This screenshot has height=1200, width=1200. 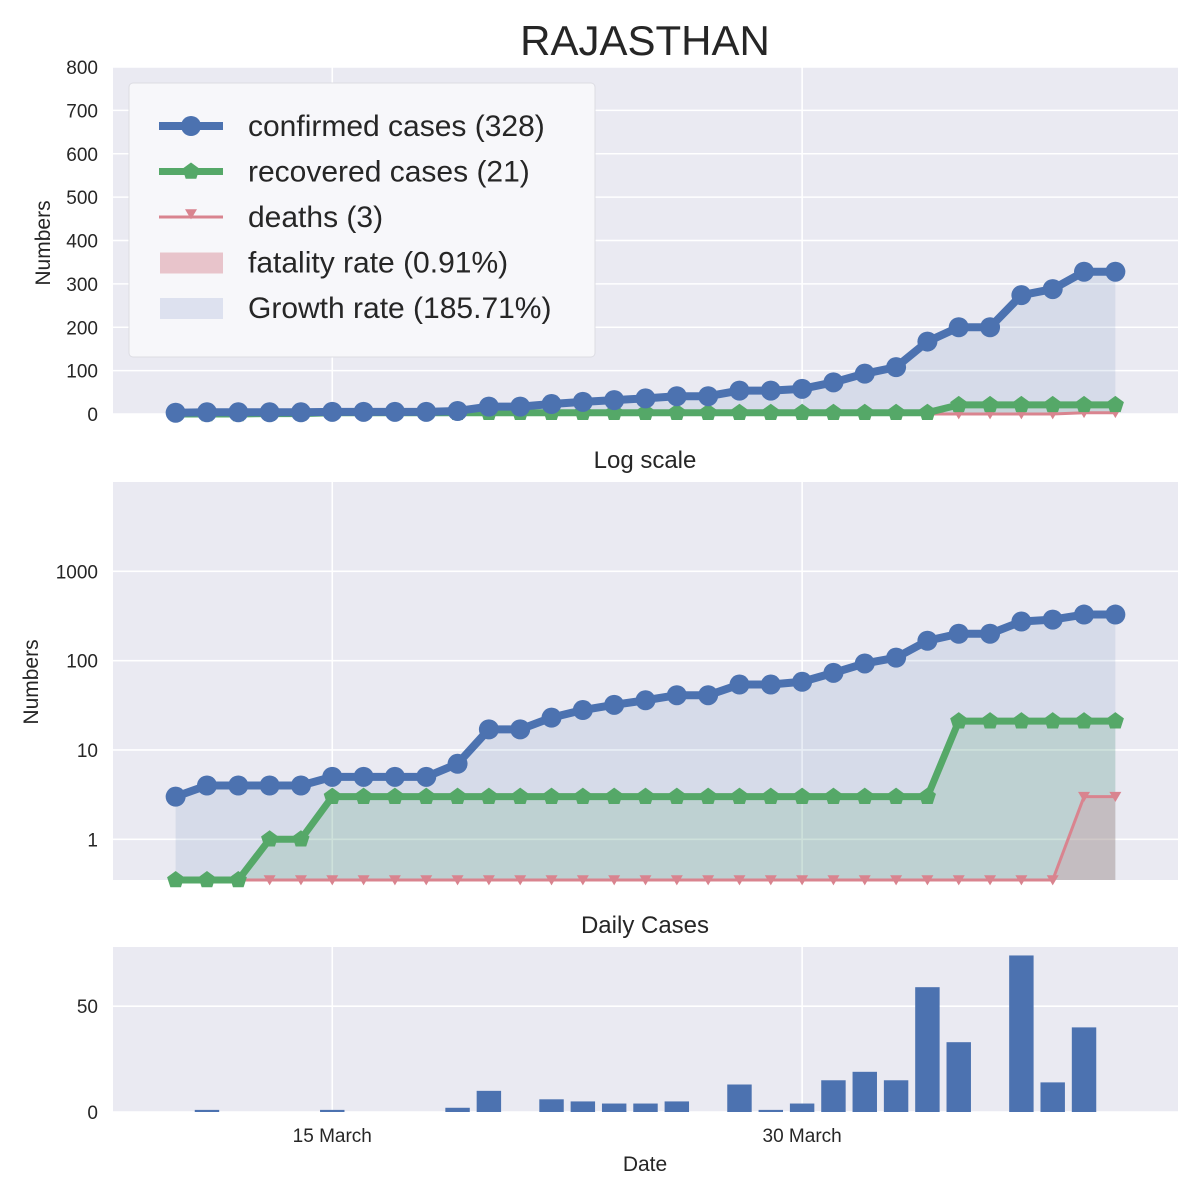 What do you see at coordinates (87, 1007) in the screenshot?
I see `y-tick-label: 50` at bounding box center [87, 1007].